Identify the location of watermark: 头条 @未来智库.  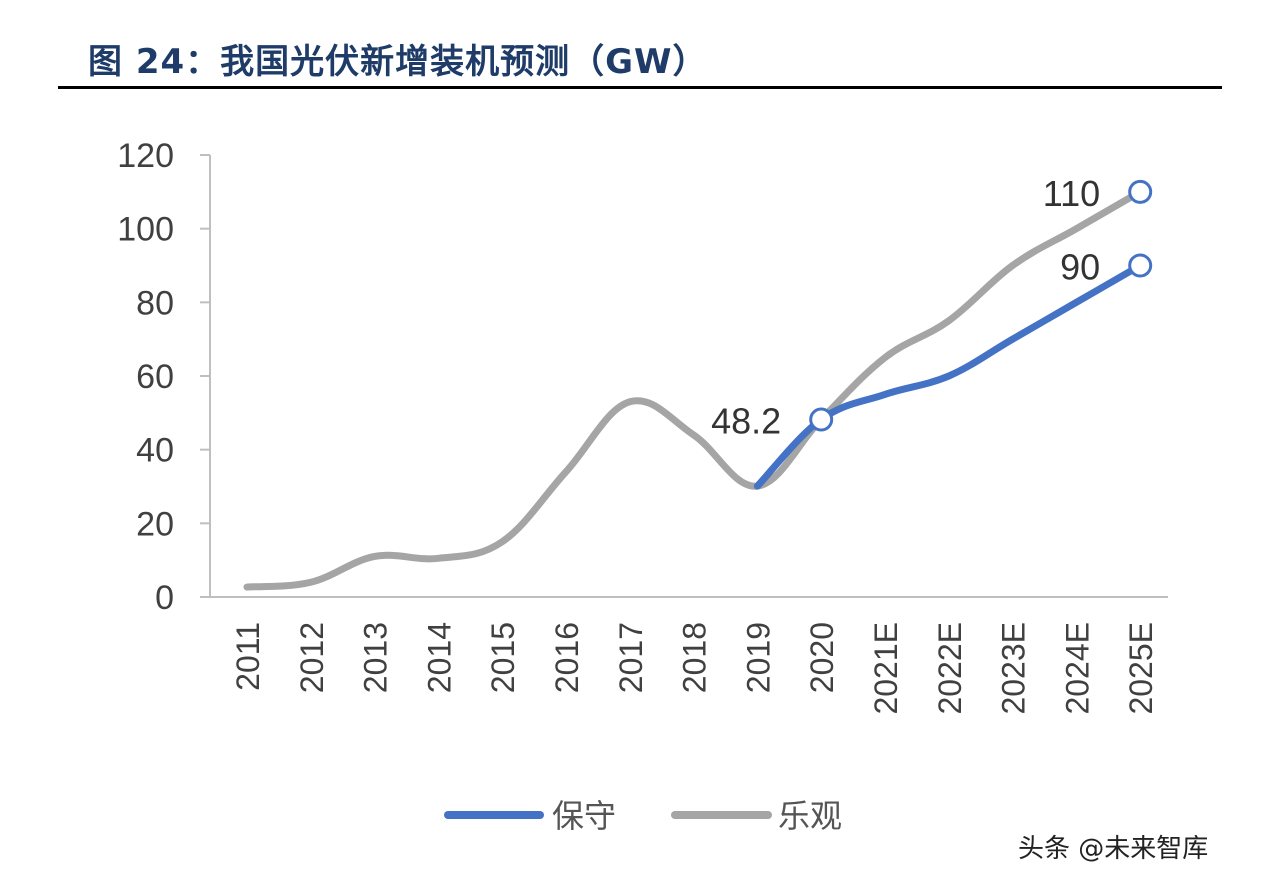
(1113, 849).